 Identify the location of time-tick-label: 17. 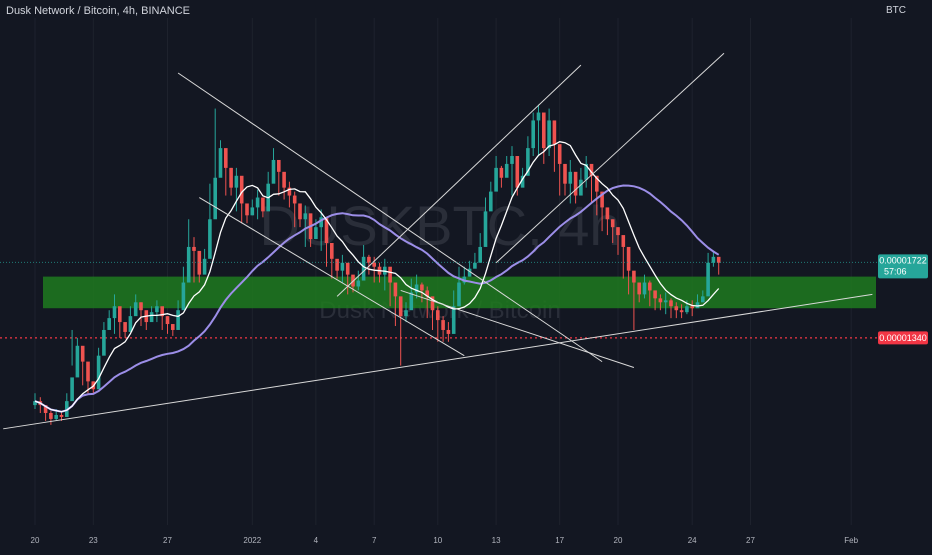
(559, 540).